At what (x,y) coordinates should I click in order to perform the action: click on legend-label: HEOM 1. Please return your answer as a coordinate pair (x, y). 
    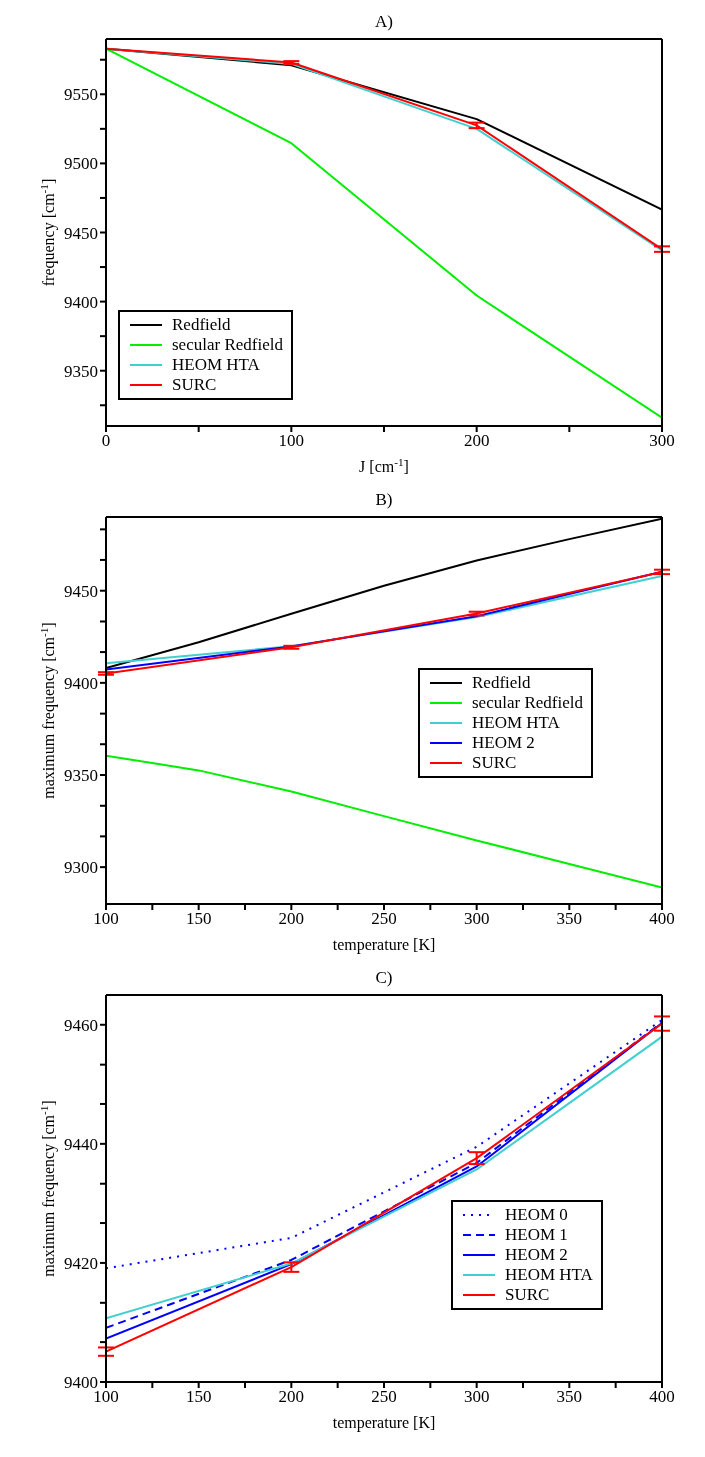
    Looking at the image, I should click on (536, 1235).